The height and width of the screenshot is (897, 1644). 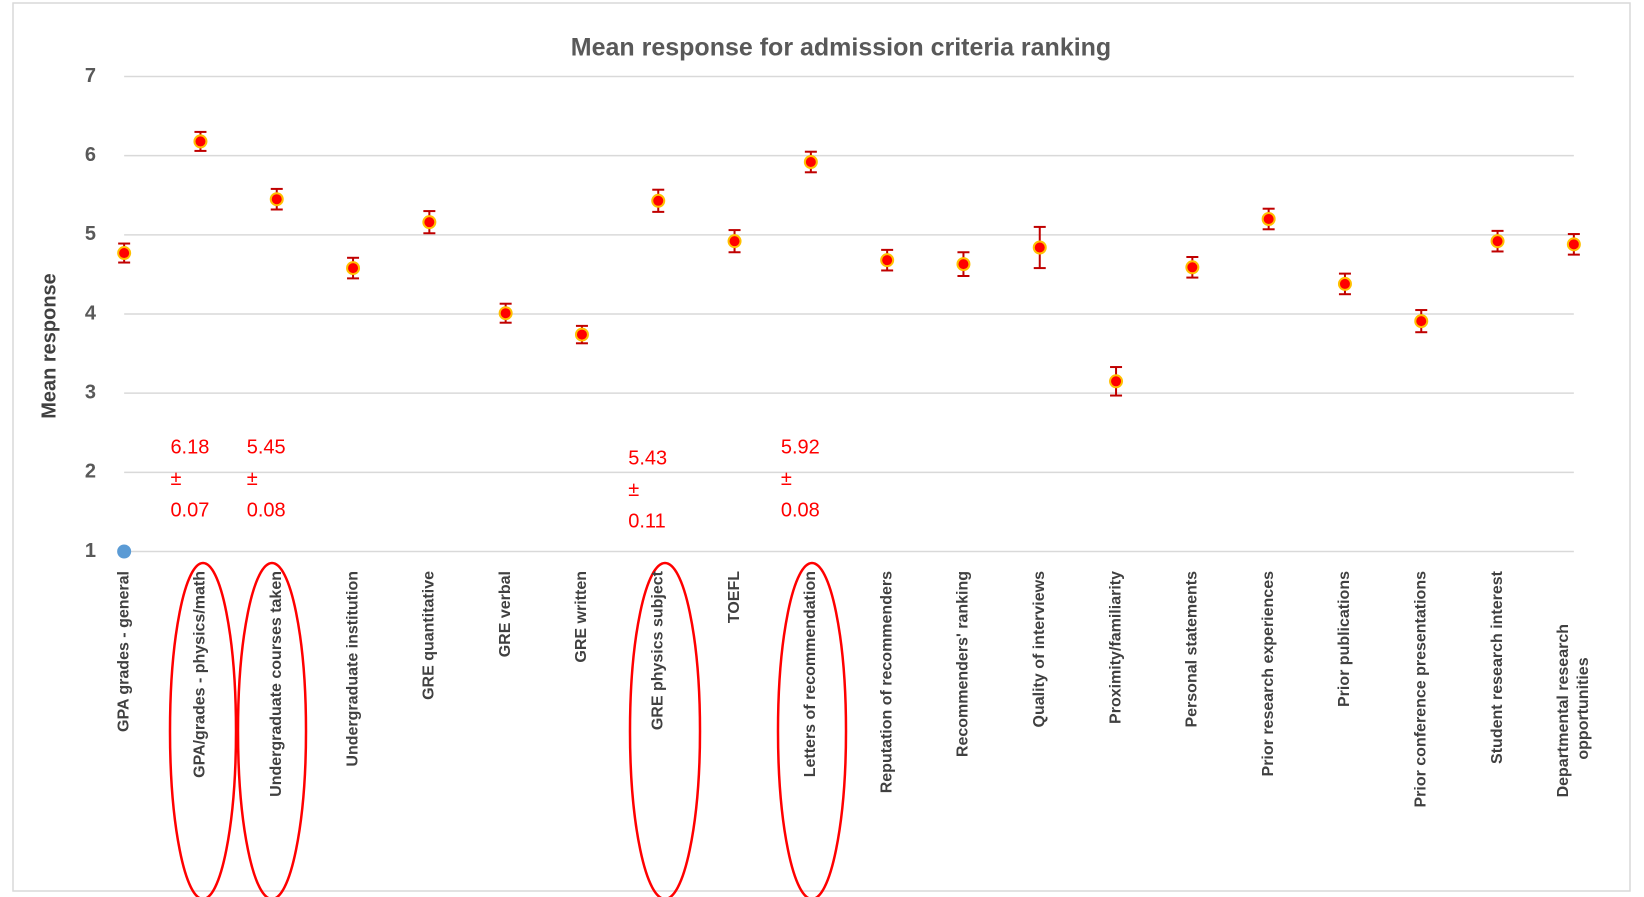 What do you see at coordinates (90, 392) in the screenshot?
I see `y-tick-label: 3` at bounding box center [90, 392].